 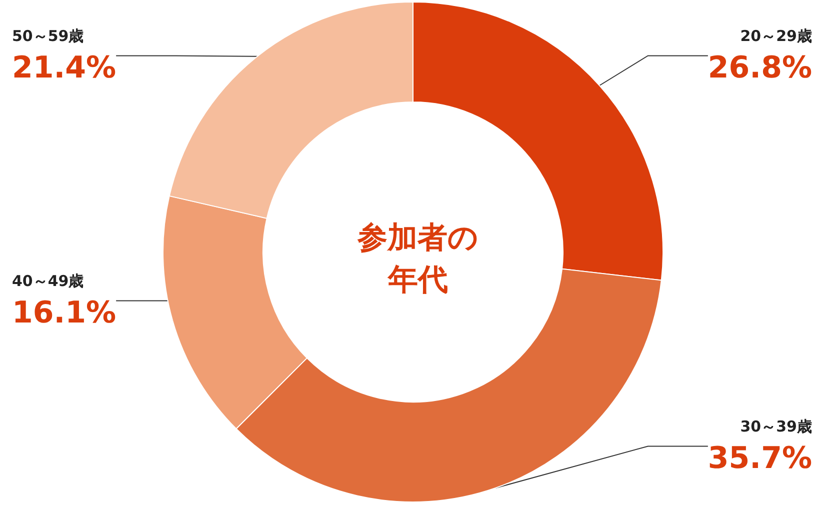 I want to click on data-label: 35.7%, so click(x=760, y=458).